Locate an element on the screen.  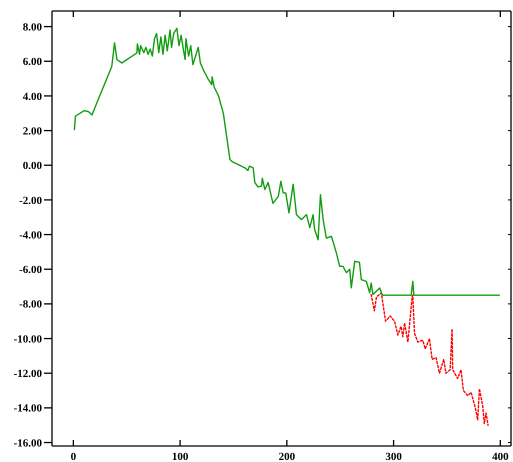
y-tick-label: -4.00 is located at coordinates (30, 235).